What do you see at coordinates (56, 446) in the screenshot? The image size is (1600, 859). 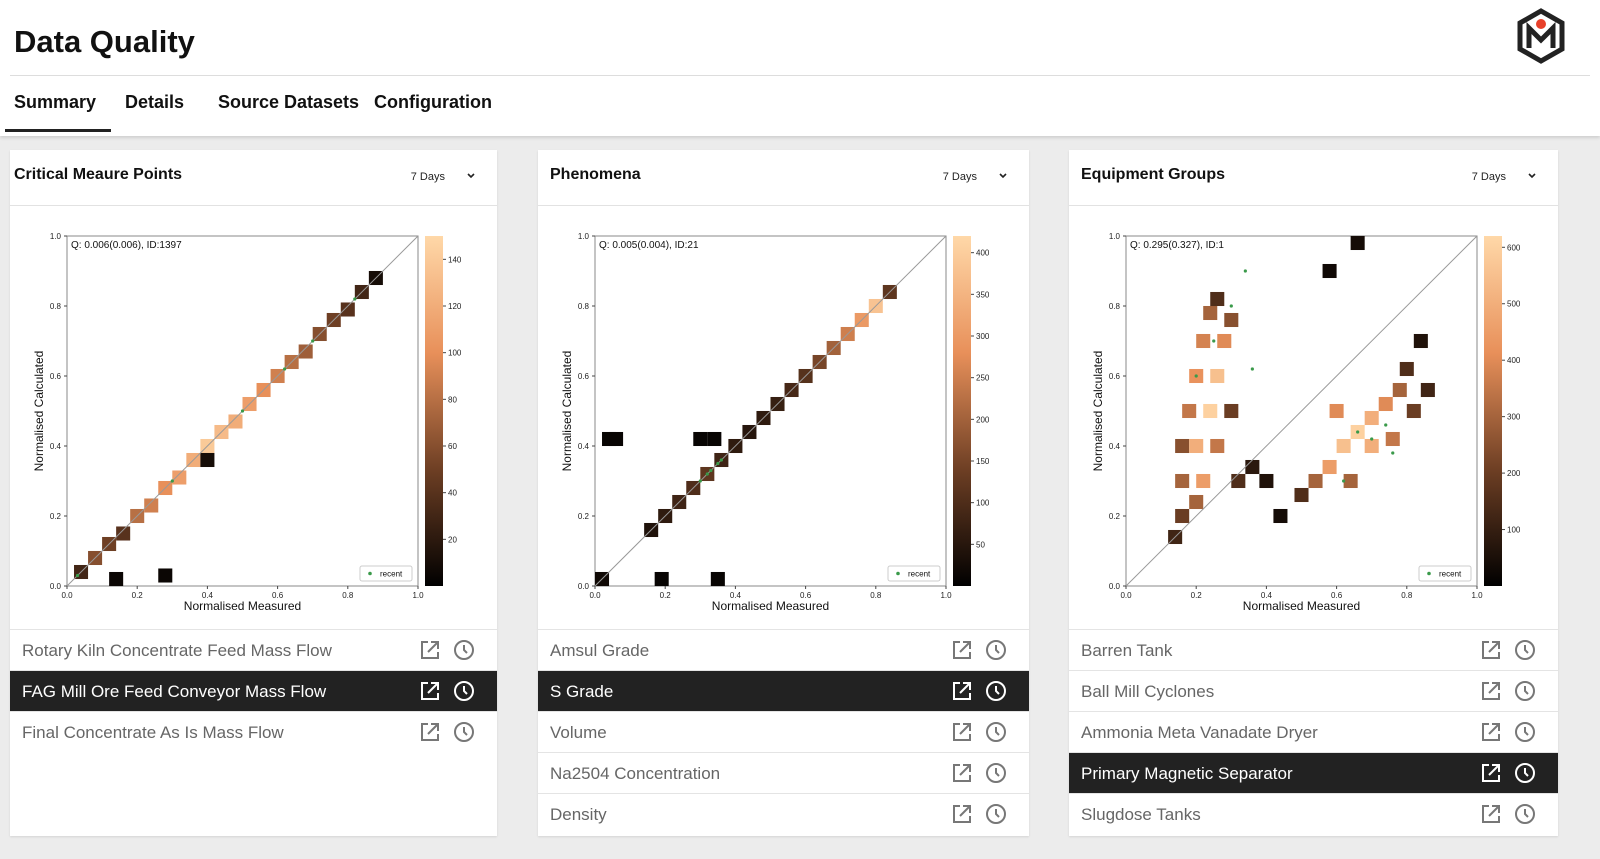 I see `y-tick-label: 0.4` at bounding box center [56, 446].